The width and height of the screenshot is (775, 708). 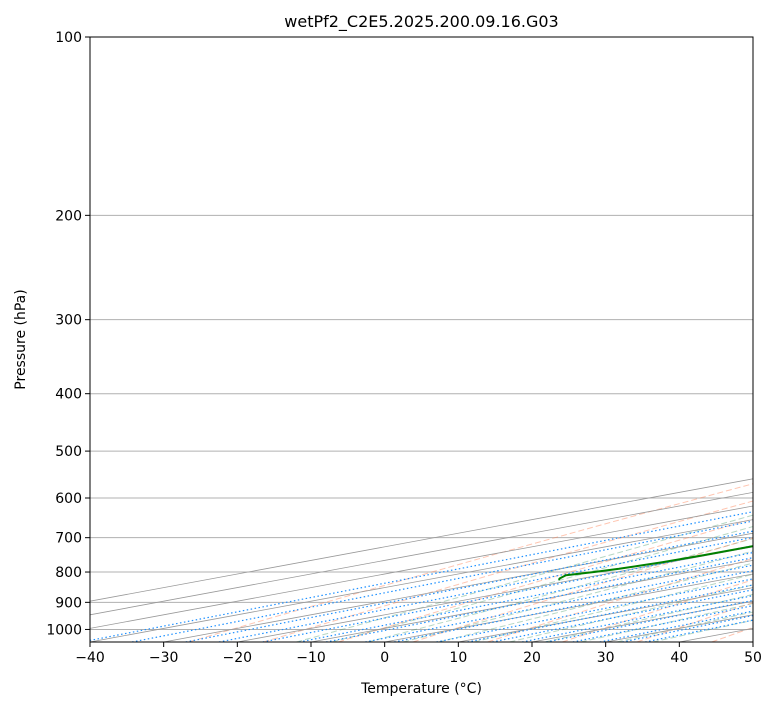 I want to click on x-tick-label: 30, so click(x=606, y=658).